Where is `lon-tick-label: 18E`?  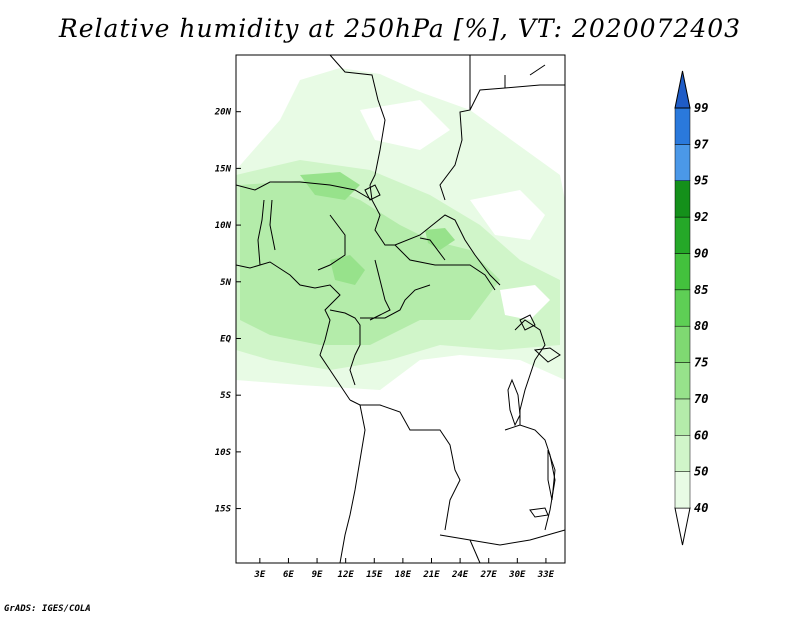
lon-tick-label: 18E is located at coordinates (403, 575).